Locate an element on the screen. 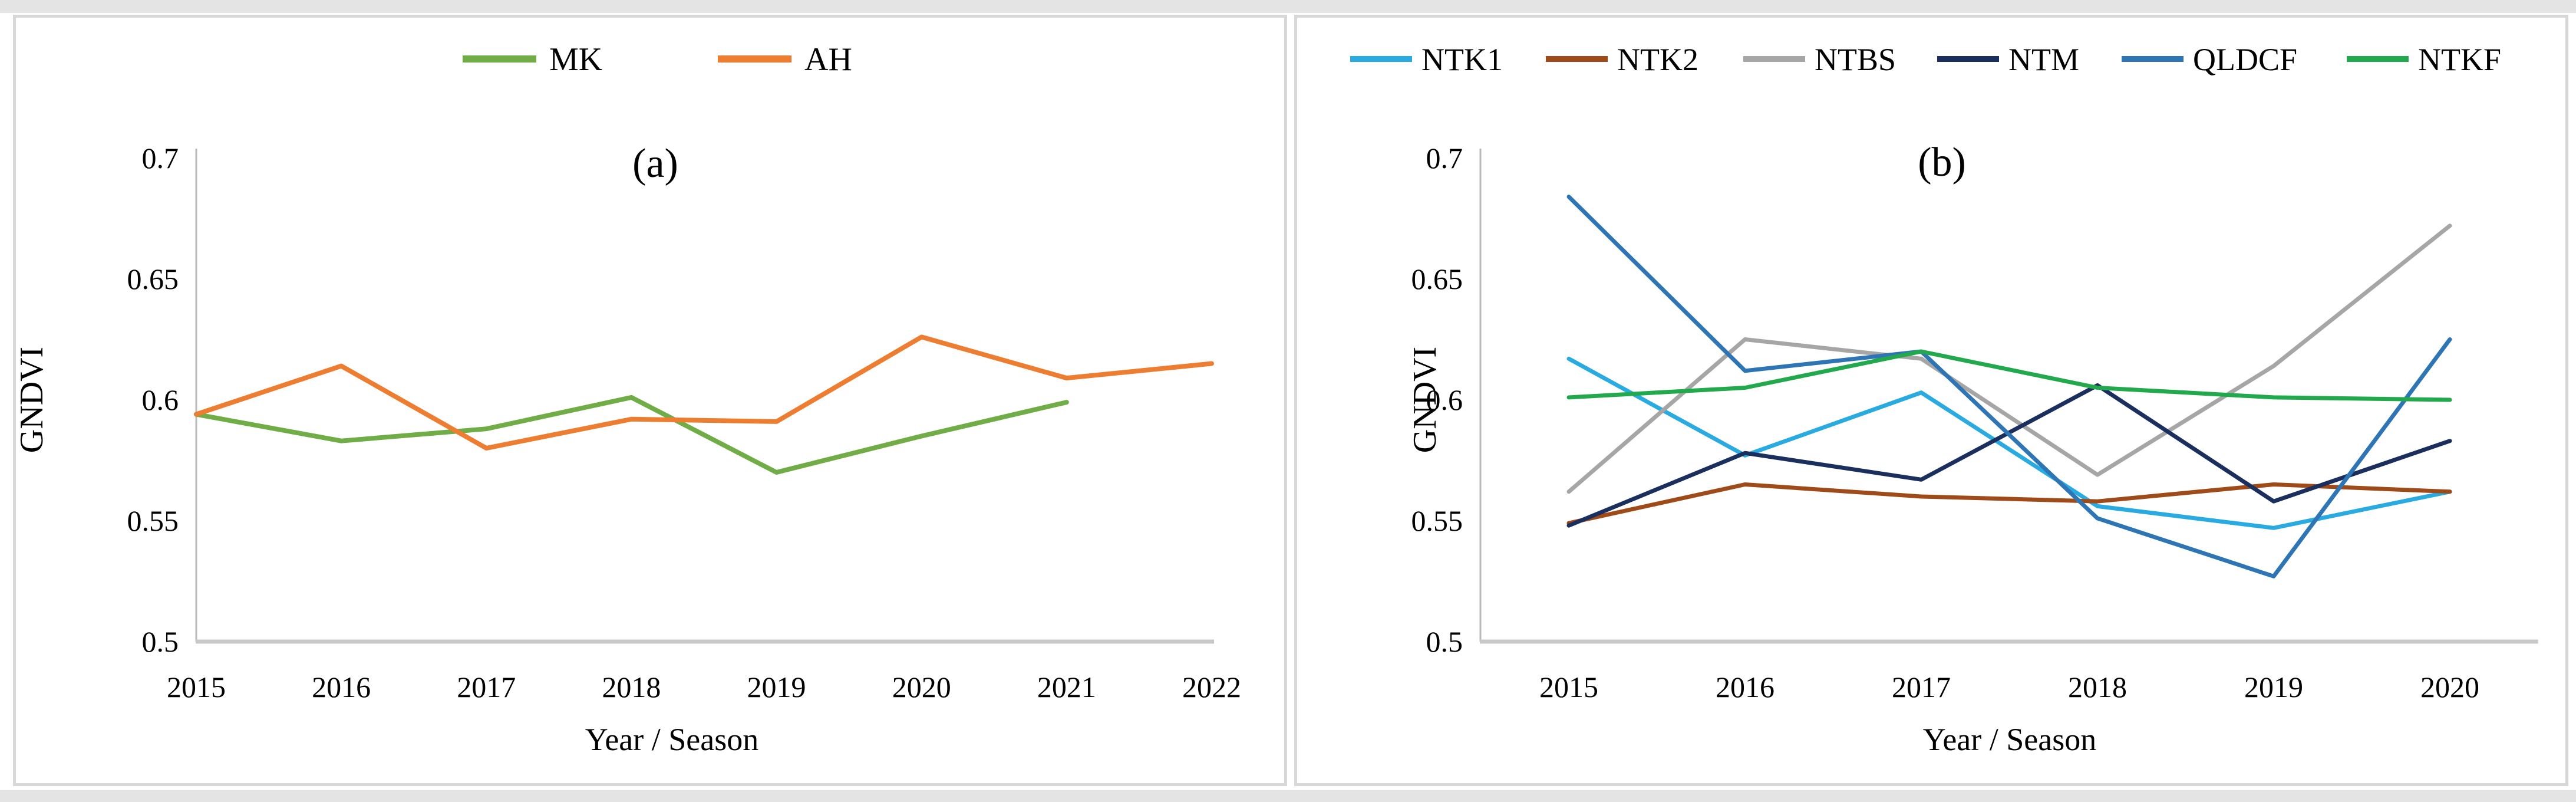 The image size is (2576, 802). x-tick-label-a-2020: 2020 is located at coordinates (922, 687).